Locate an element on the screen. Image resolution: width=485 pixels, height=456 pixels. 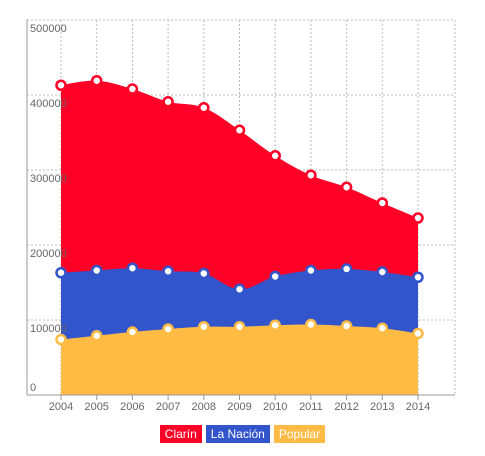
y-tick-label: 100000 is located at coordinates (48, 329).